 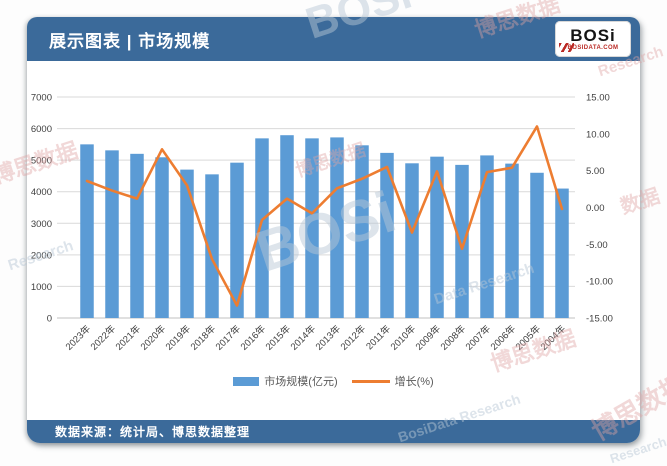 I want to click on page-title: 展示图表 | 市场规模, so click(x=130, y=41).